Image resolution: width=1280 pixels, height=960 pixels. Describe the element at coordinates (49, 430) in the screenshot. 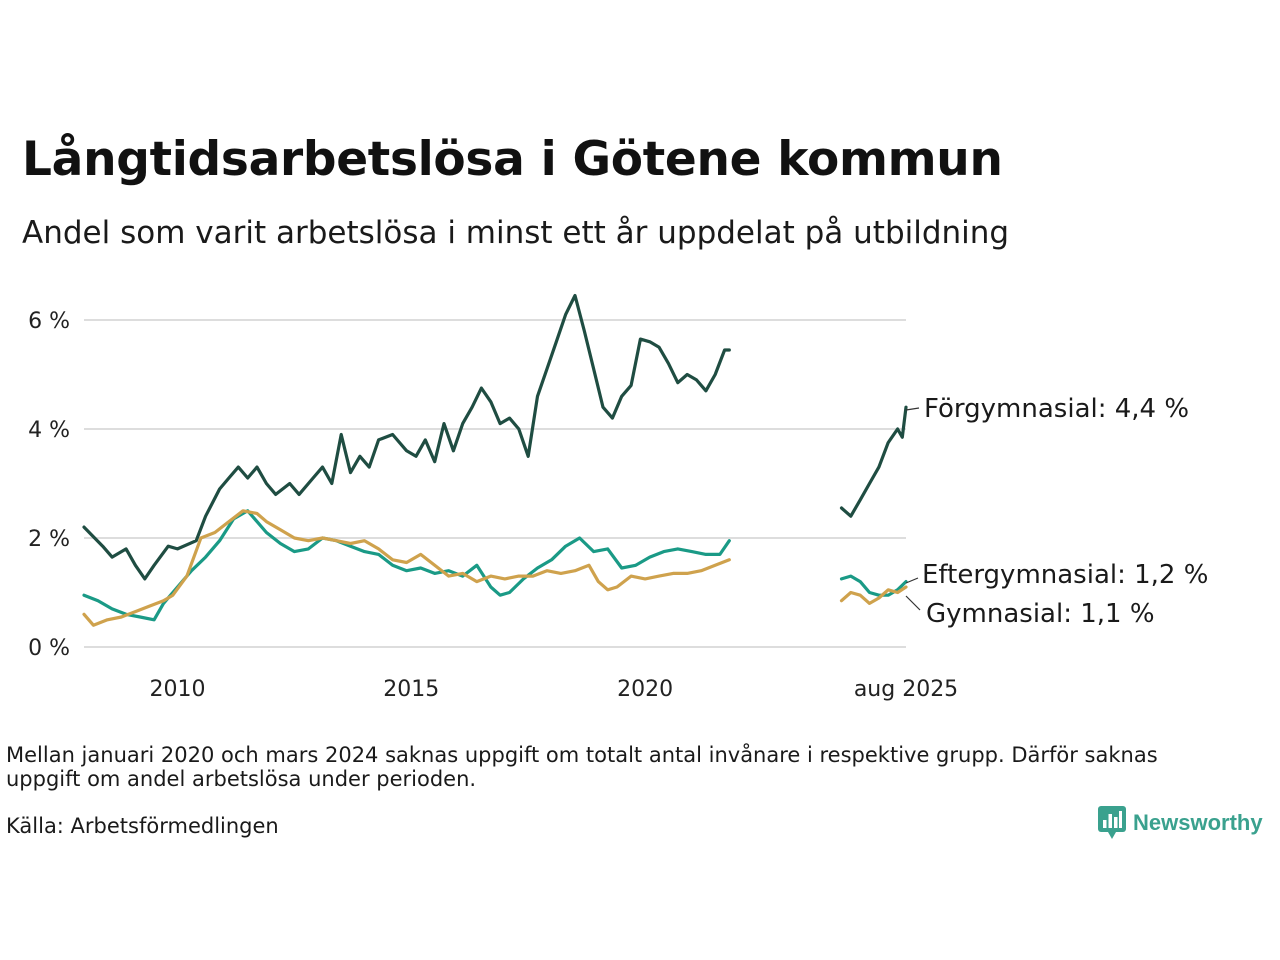

I see `y-tick-label: 4 %` at that location.